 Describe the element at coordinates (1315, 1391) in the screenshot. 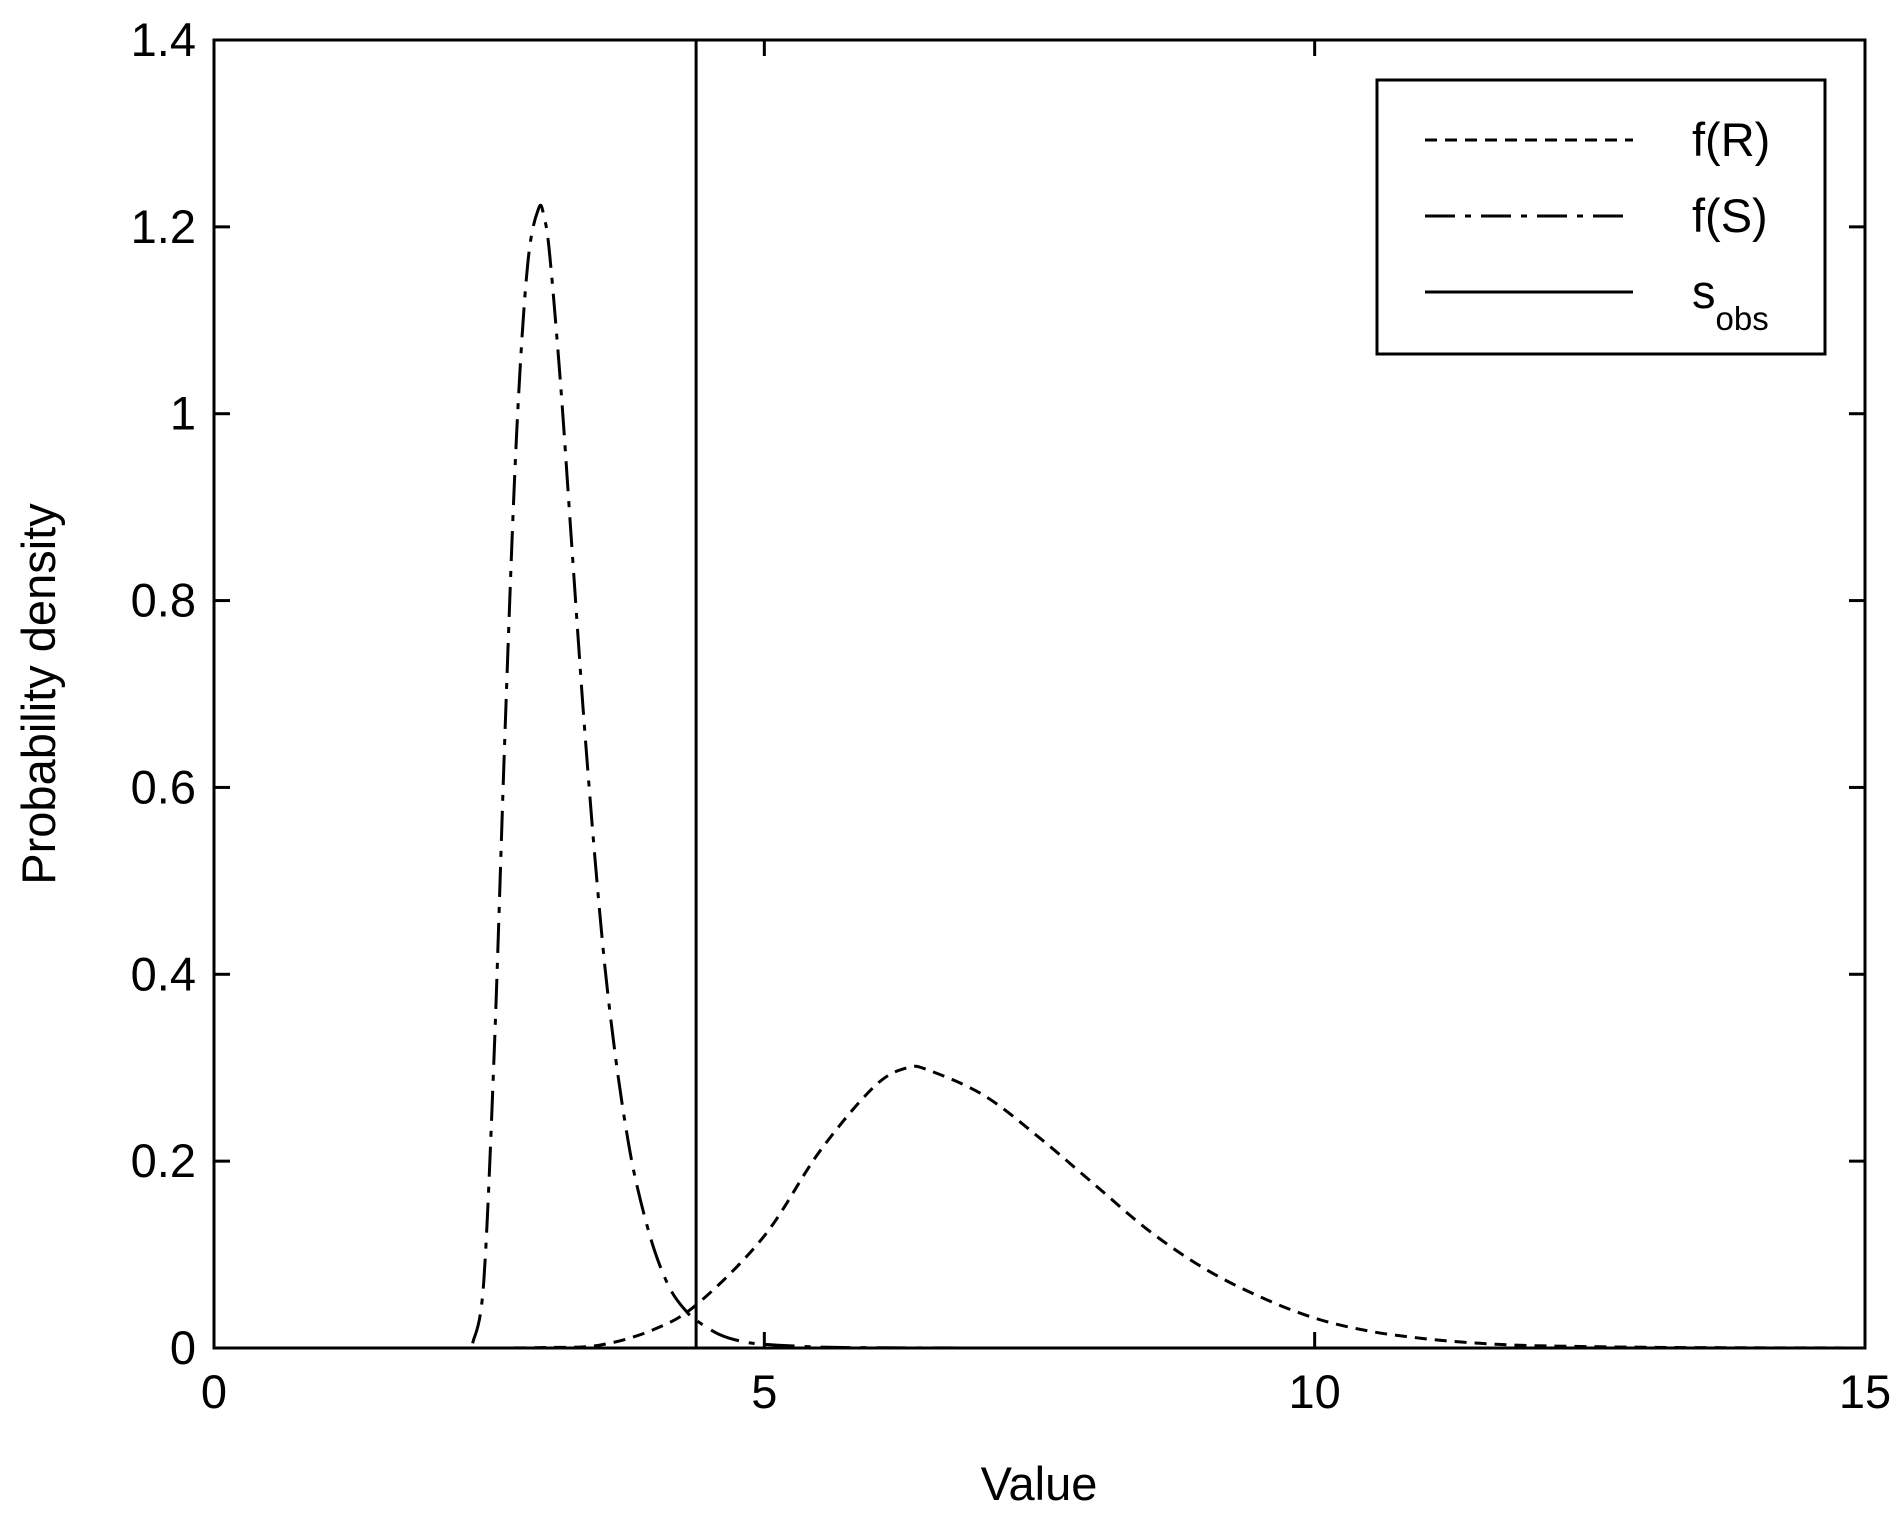

I see `x-tick-label: 10` at that location.